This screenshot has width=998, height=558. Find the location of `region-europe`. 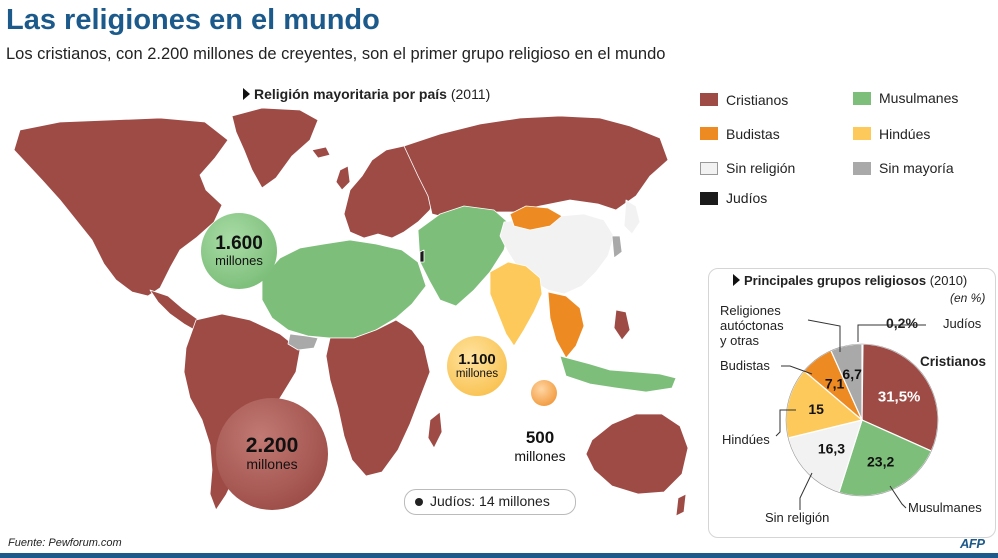

region-europe is located at coordinates (390, 192).